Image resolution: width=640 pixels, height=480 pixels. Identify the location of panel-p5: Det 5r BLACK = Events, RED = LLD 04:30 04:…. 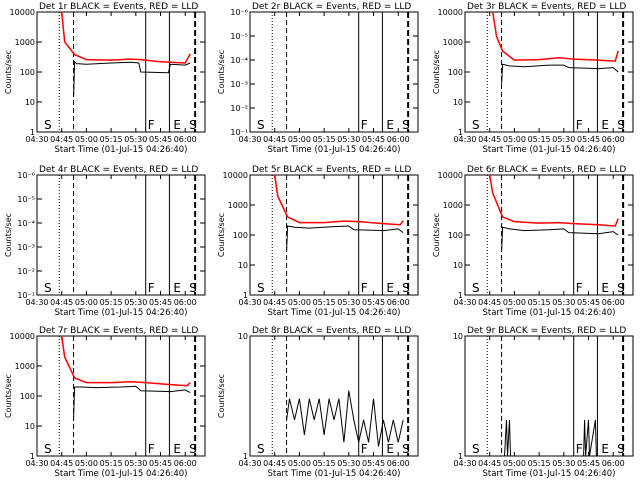
(318, 241).